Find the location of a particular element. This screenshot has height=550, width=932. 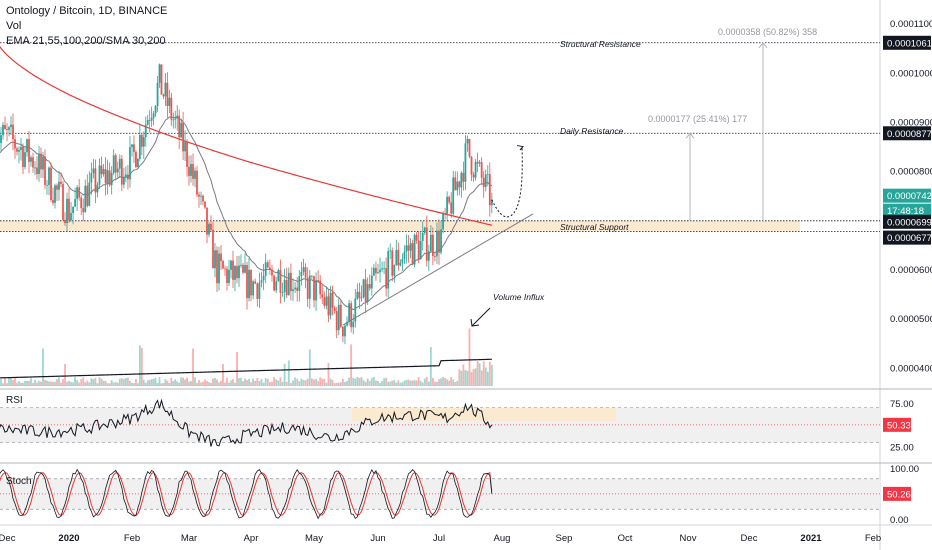

time-tick-label: May is located at coordinates (314, 538).